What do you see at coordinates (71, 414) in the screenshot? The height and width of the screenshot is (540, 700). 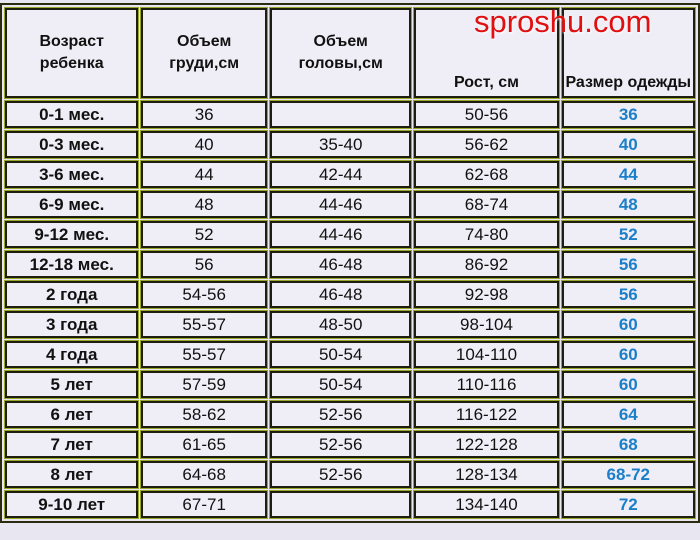 I see `cell-age: 6 лет` at bounding box center [71, 414].